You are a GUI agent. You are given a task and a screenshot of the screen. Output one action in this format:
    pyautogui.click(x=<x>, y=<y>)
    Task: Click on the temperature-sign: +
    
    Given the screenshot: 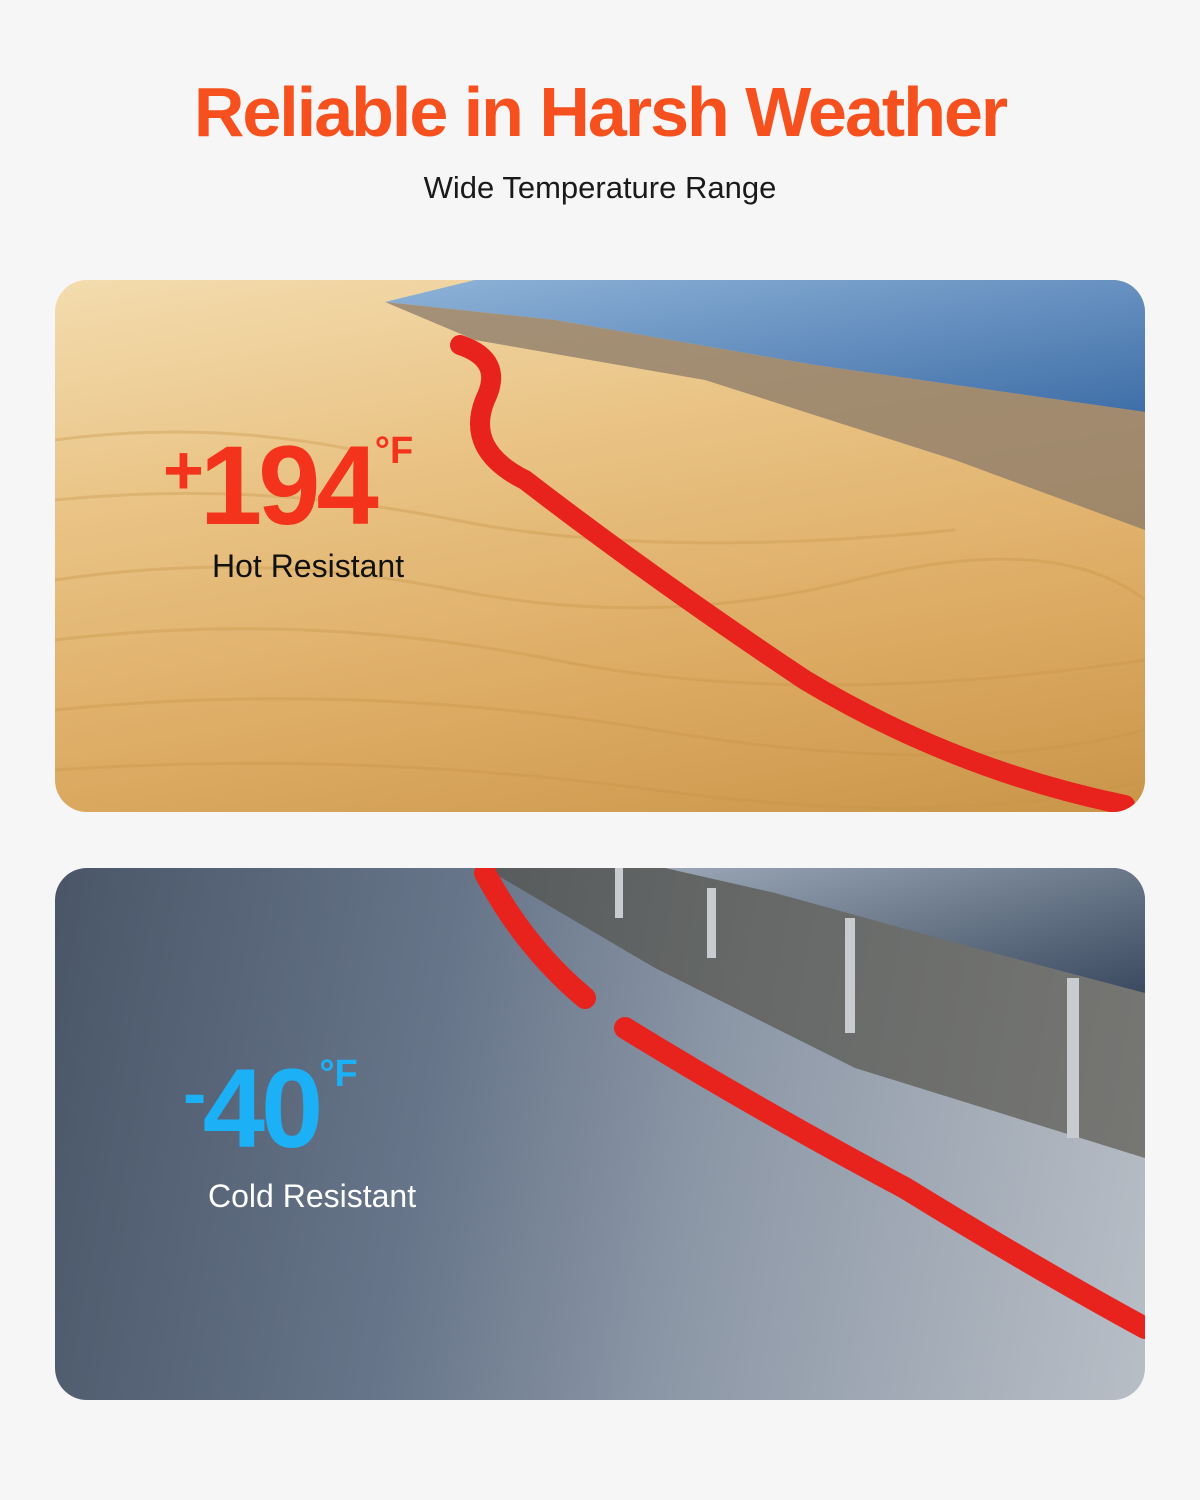 What is the action you would take?
    pyautogui.click(x=183, y=470)
    